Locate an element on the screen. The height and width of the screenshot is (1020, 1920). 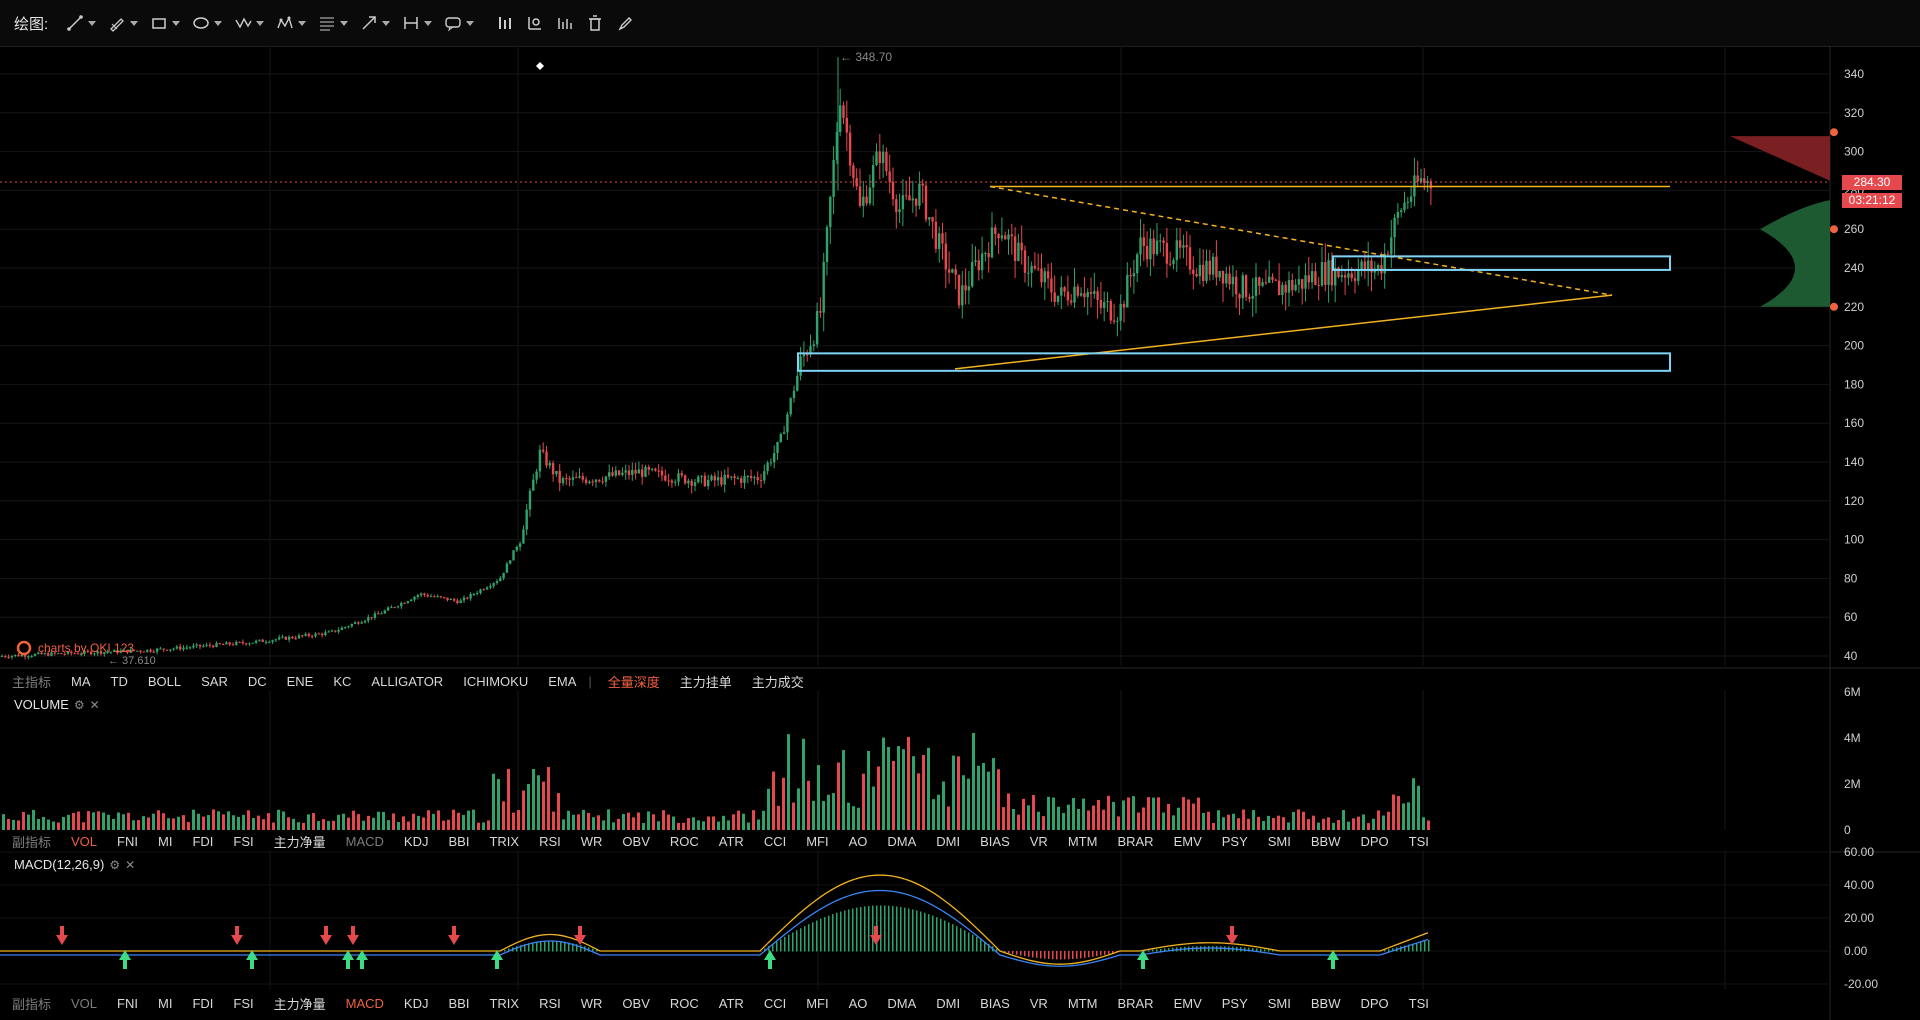
fib-tool-button is located at coordinates (333, 23).